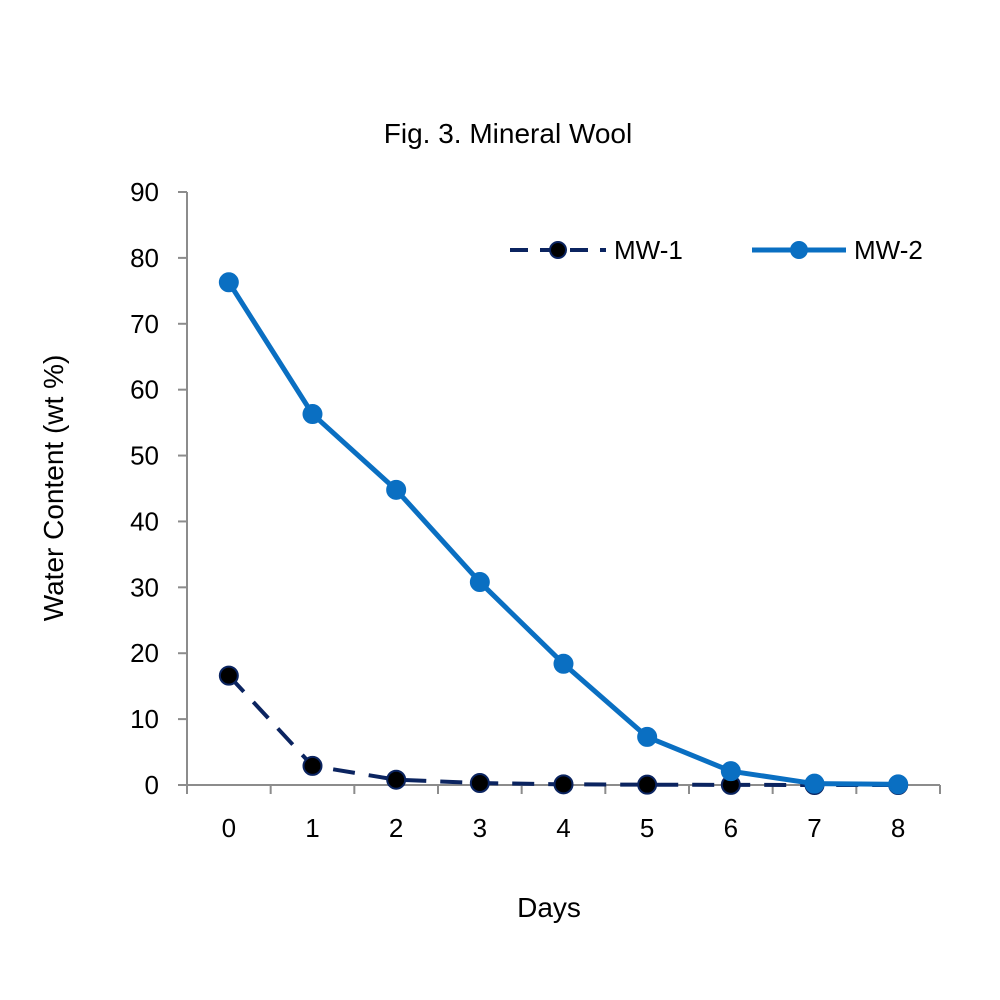 The image size is (1000, 1000). What do you see at coordinates (144, 587) in the screenshot?
I see `y-tick-label: 30` at bounding box center [144, 587].